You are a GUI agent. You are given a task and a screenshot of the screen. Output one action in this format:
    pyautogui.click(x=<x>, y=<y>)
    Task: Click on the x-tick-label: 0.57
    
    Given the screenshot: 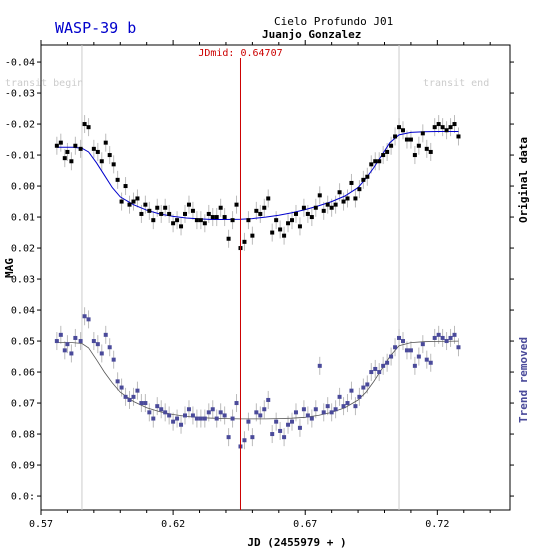 What is the action you would take?
    pyautogui.click(x=41, y=524)
    